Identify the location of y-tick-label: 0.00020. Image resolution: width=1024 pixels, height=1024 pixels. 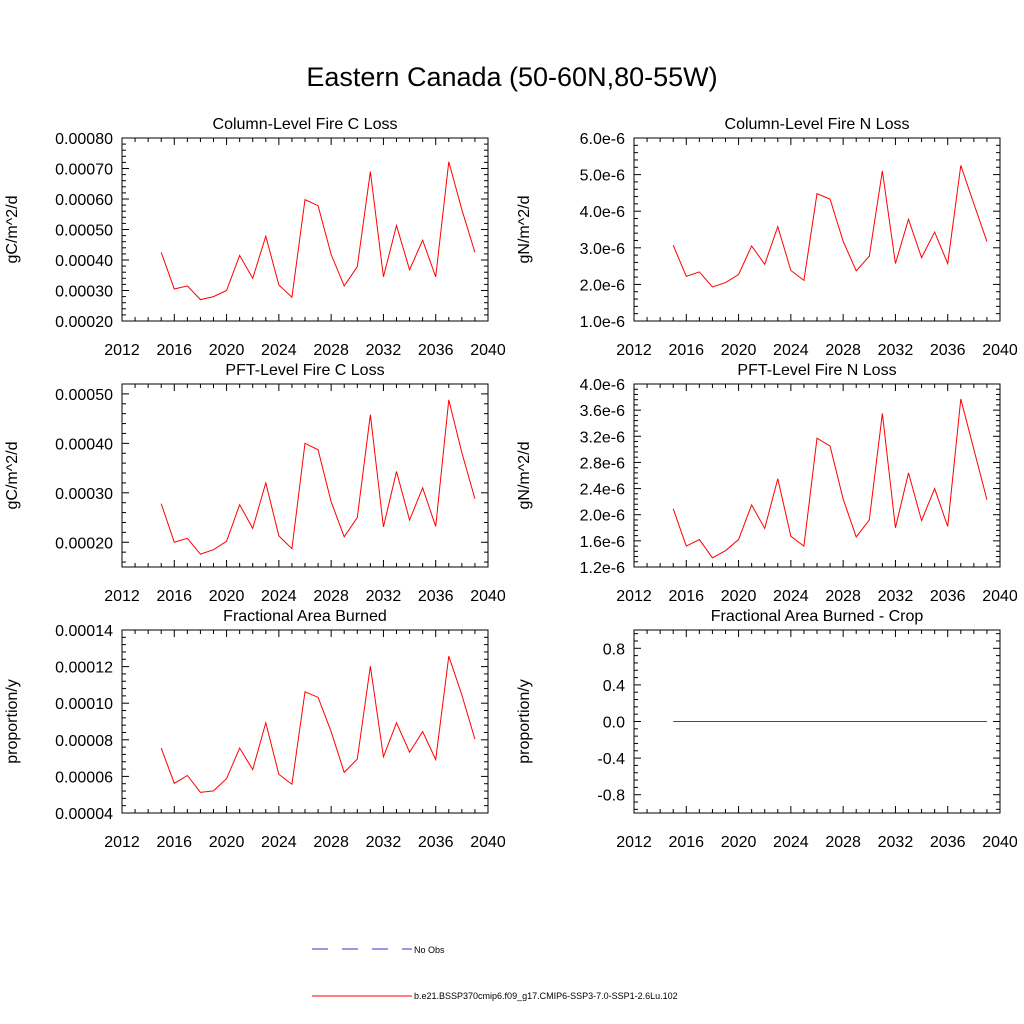
(84, 543).